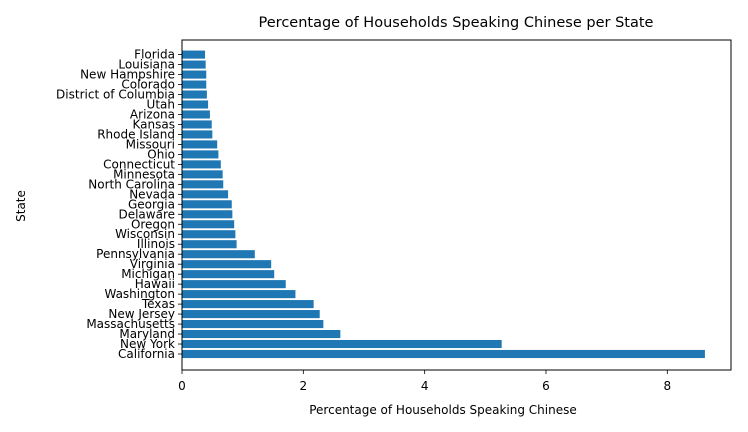 This screenshot has width=748, height=432. What do you see at coordinates (136, 134) in the screenshot?
I see `y-tick-label-rhode-island: Rhode Island` at bounding box center [136, 134].